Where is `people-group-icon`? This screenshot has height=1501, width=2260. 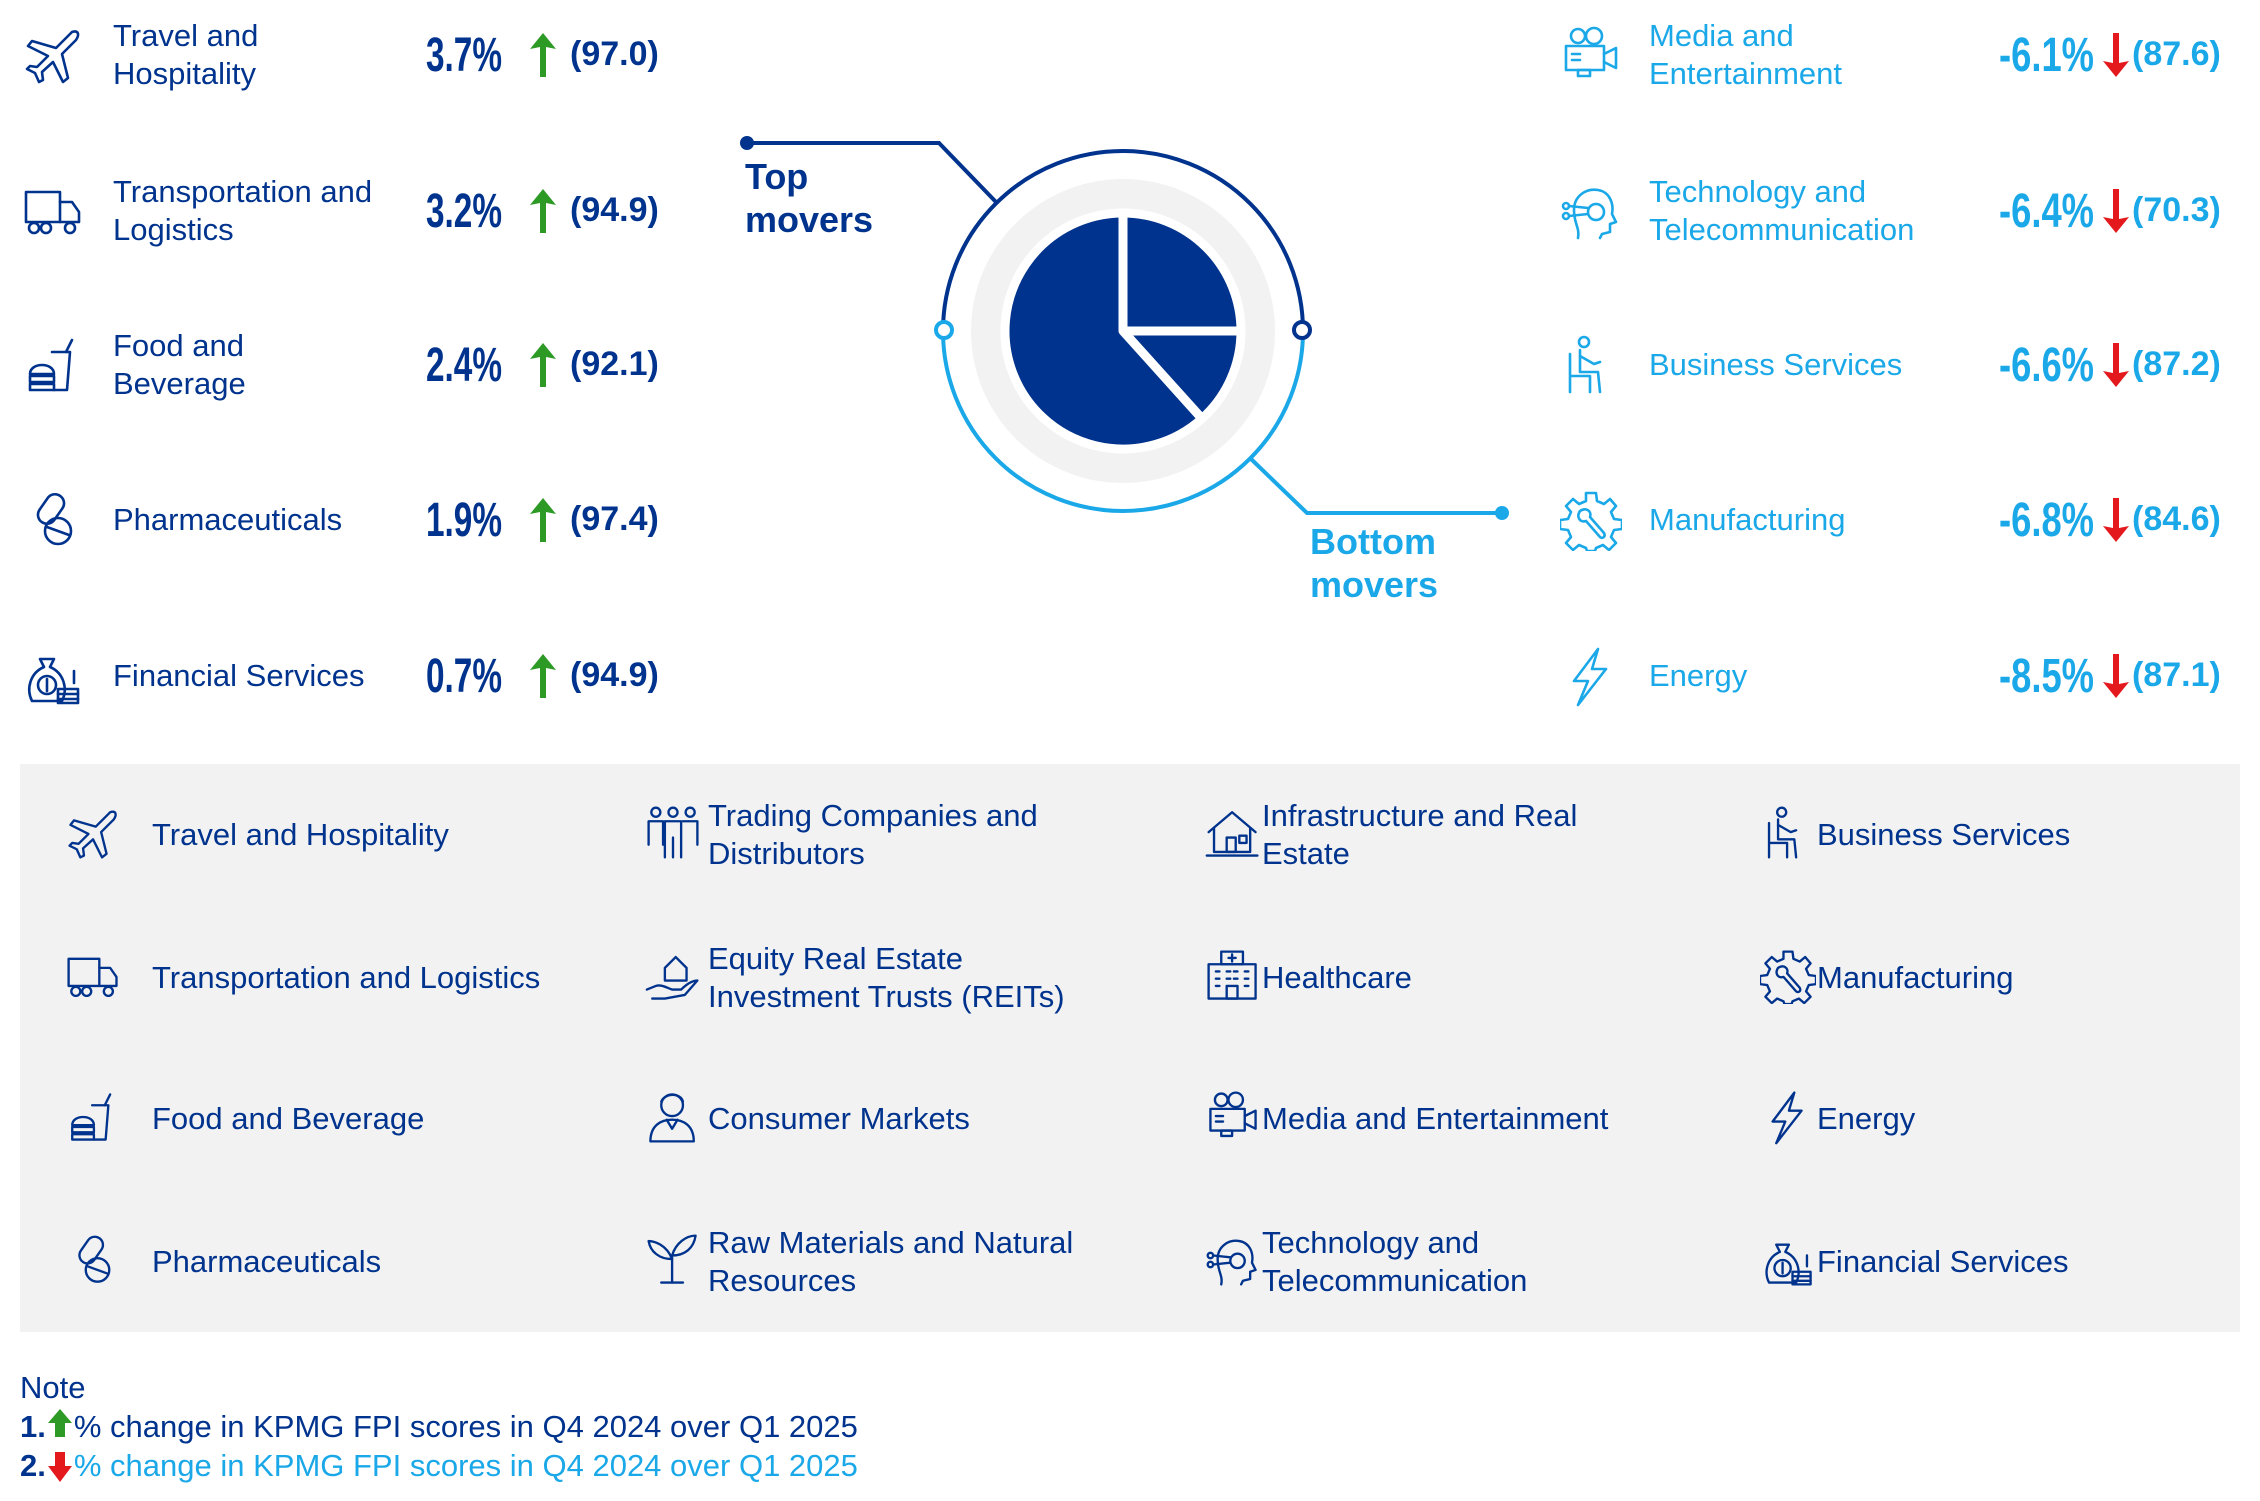 people-group-icon is located at coordinates (673, 833).